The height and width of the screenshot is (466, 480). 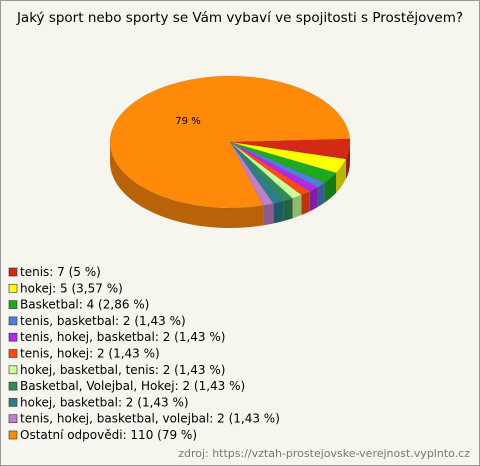 I want to click on slice-label: 79 %, so click(x=187, y=121).